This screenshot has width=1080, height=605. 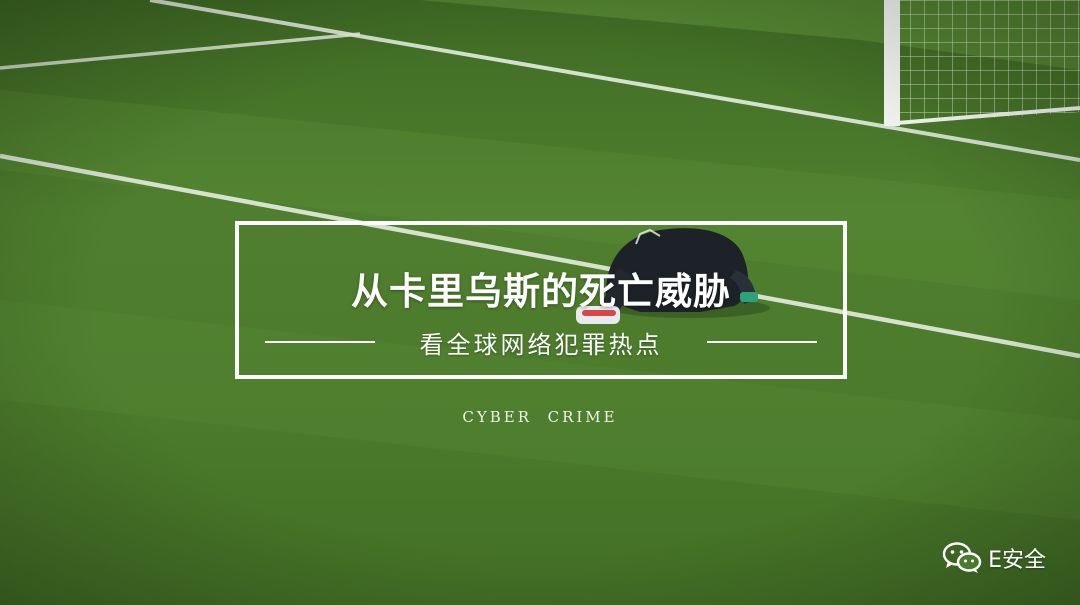 I want to click on left-rule, so click(x=320, y=342).